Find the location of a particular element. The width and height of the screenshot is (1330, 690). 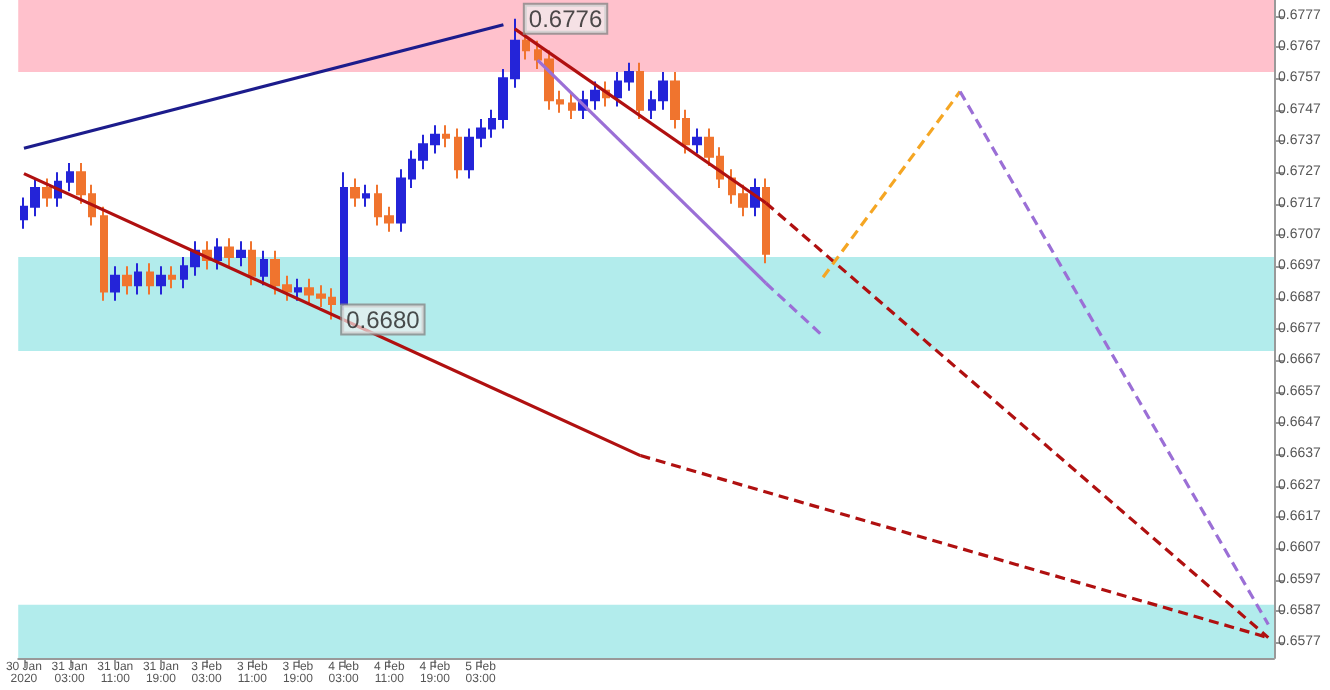

annotation: 0.6680 is located at coordinates (383, 319).